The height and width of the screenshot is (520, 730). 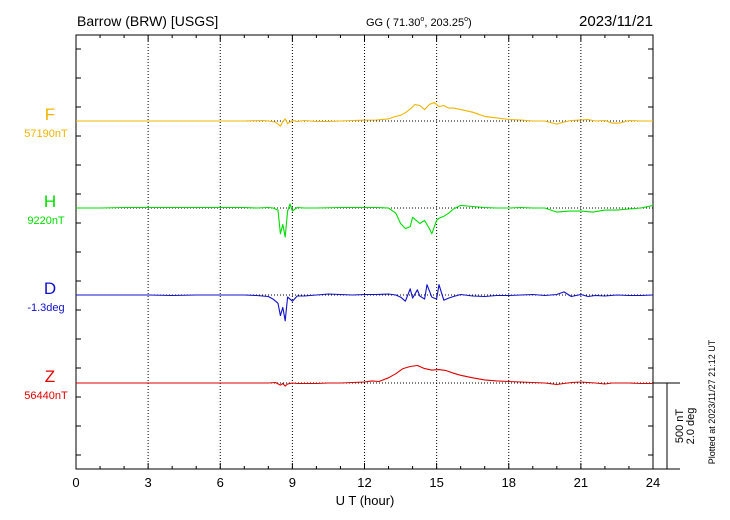 What do you see at coordinates (691, 426) in the screenshot?
I see `scale-bar-label-deg: 2.0 deg` at bounding box center [691, 426].